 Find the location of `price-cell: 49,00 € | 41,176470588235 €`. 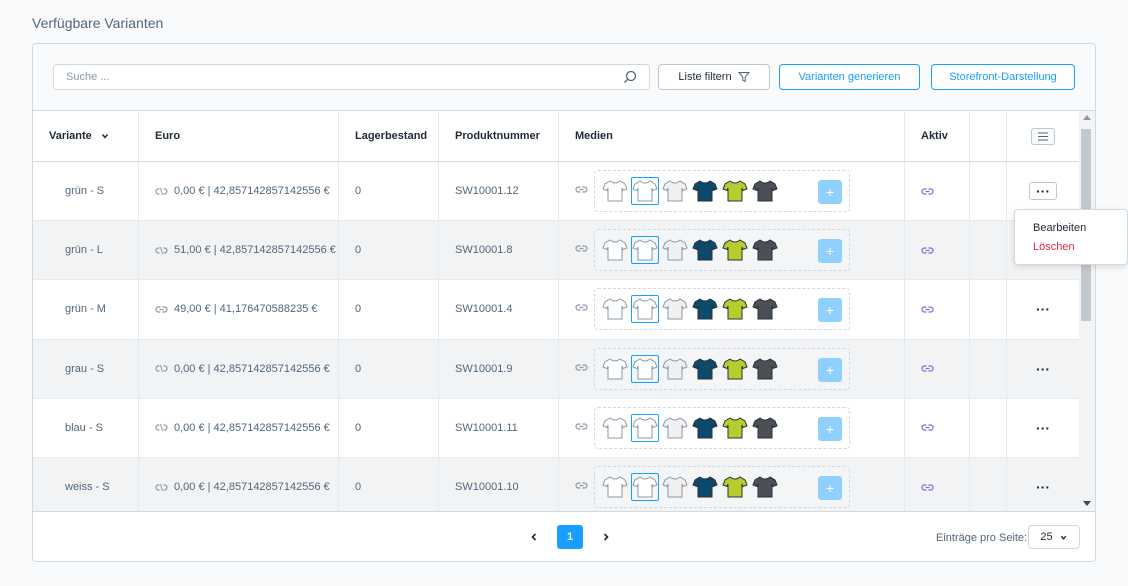

price-cell: 49,00 € | 41,176470588235 € is located at coordinates (239, 309).